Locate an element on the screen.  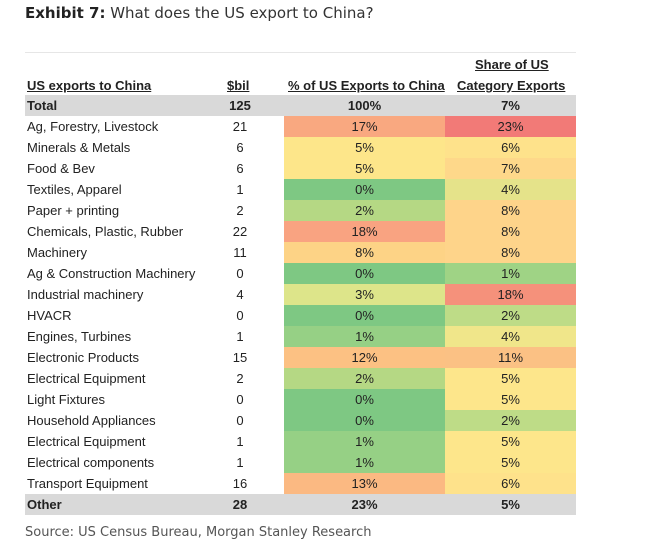
table-row: Paper + printing 2 2% 8% is located at coordinates (300, 210).